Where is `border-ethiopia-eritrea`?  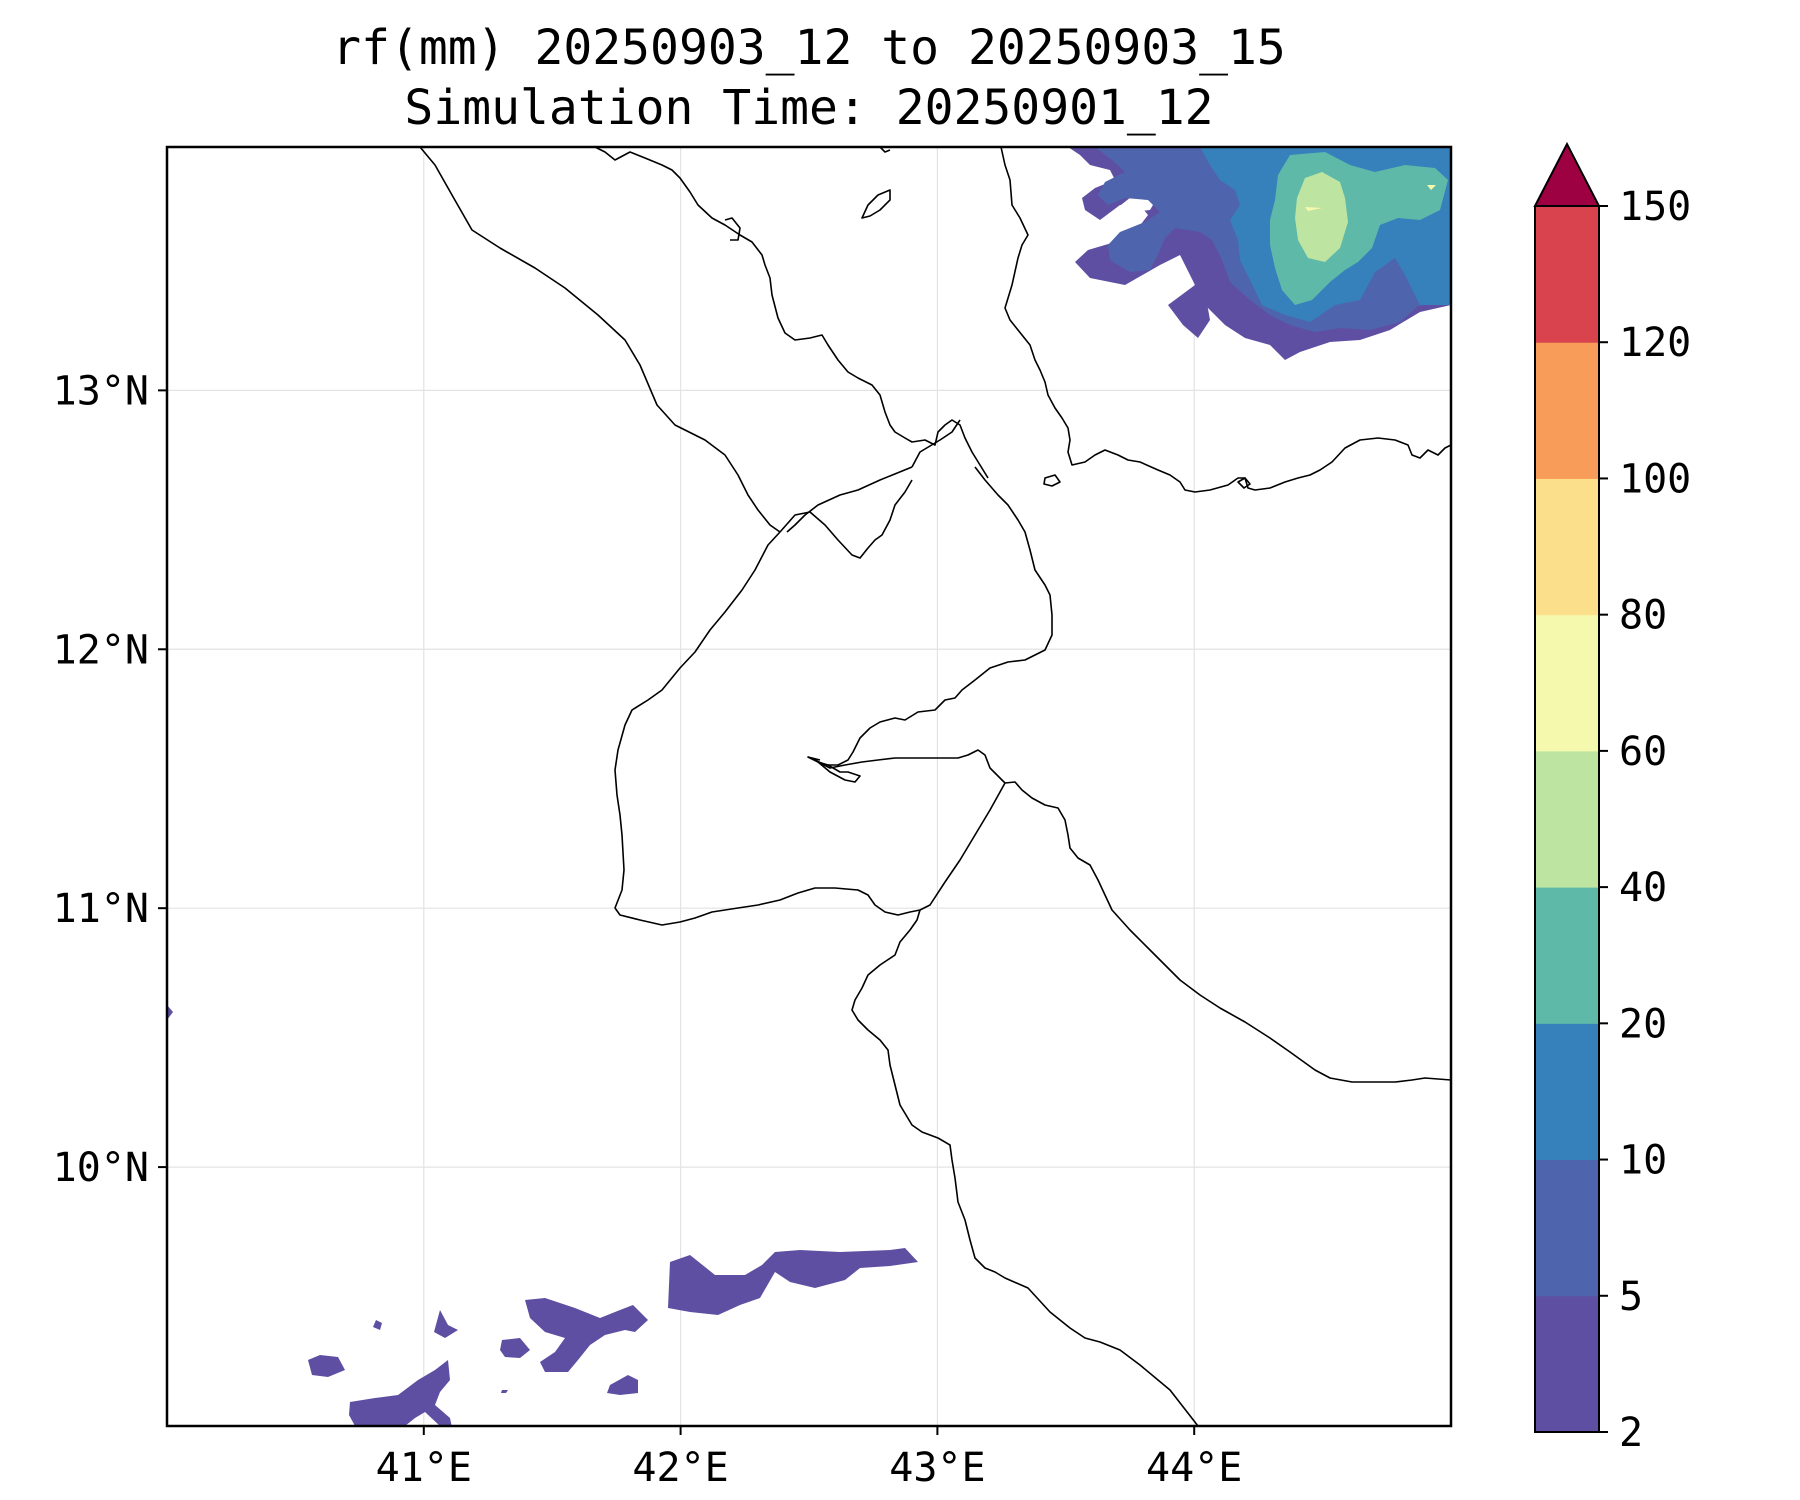
border-ethiopia-eritrea is located at coordinates (600, 340).